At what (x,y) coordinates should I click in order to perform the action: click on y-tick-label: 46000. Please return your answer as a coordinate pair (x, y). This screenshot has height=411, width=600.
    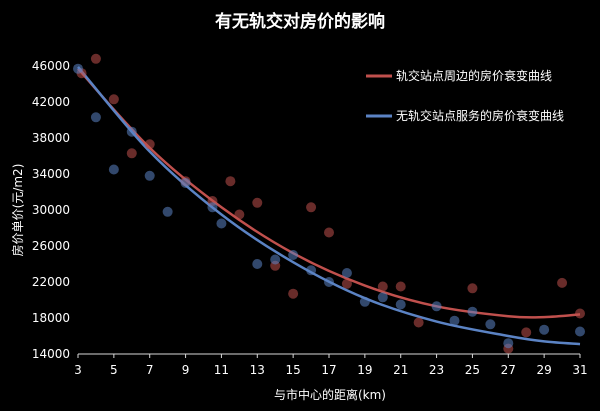
    Looking at the image, I should click on (51, 66).